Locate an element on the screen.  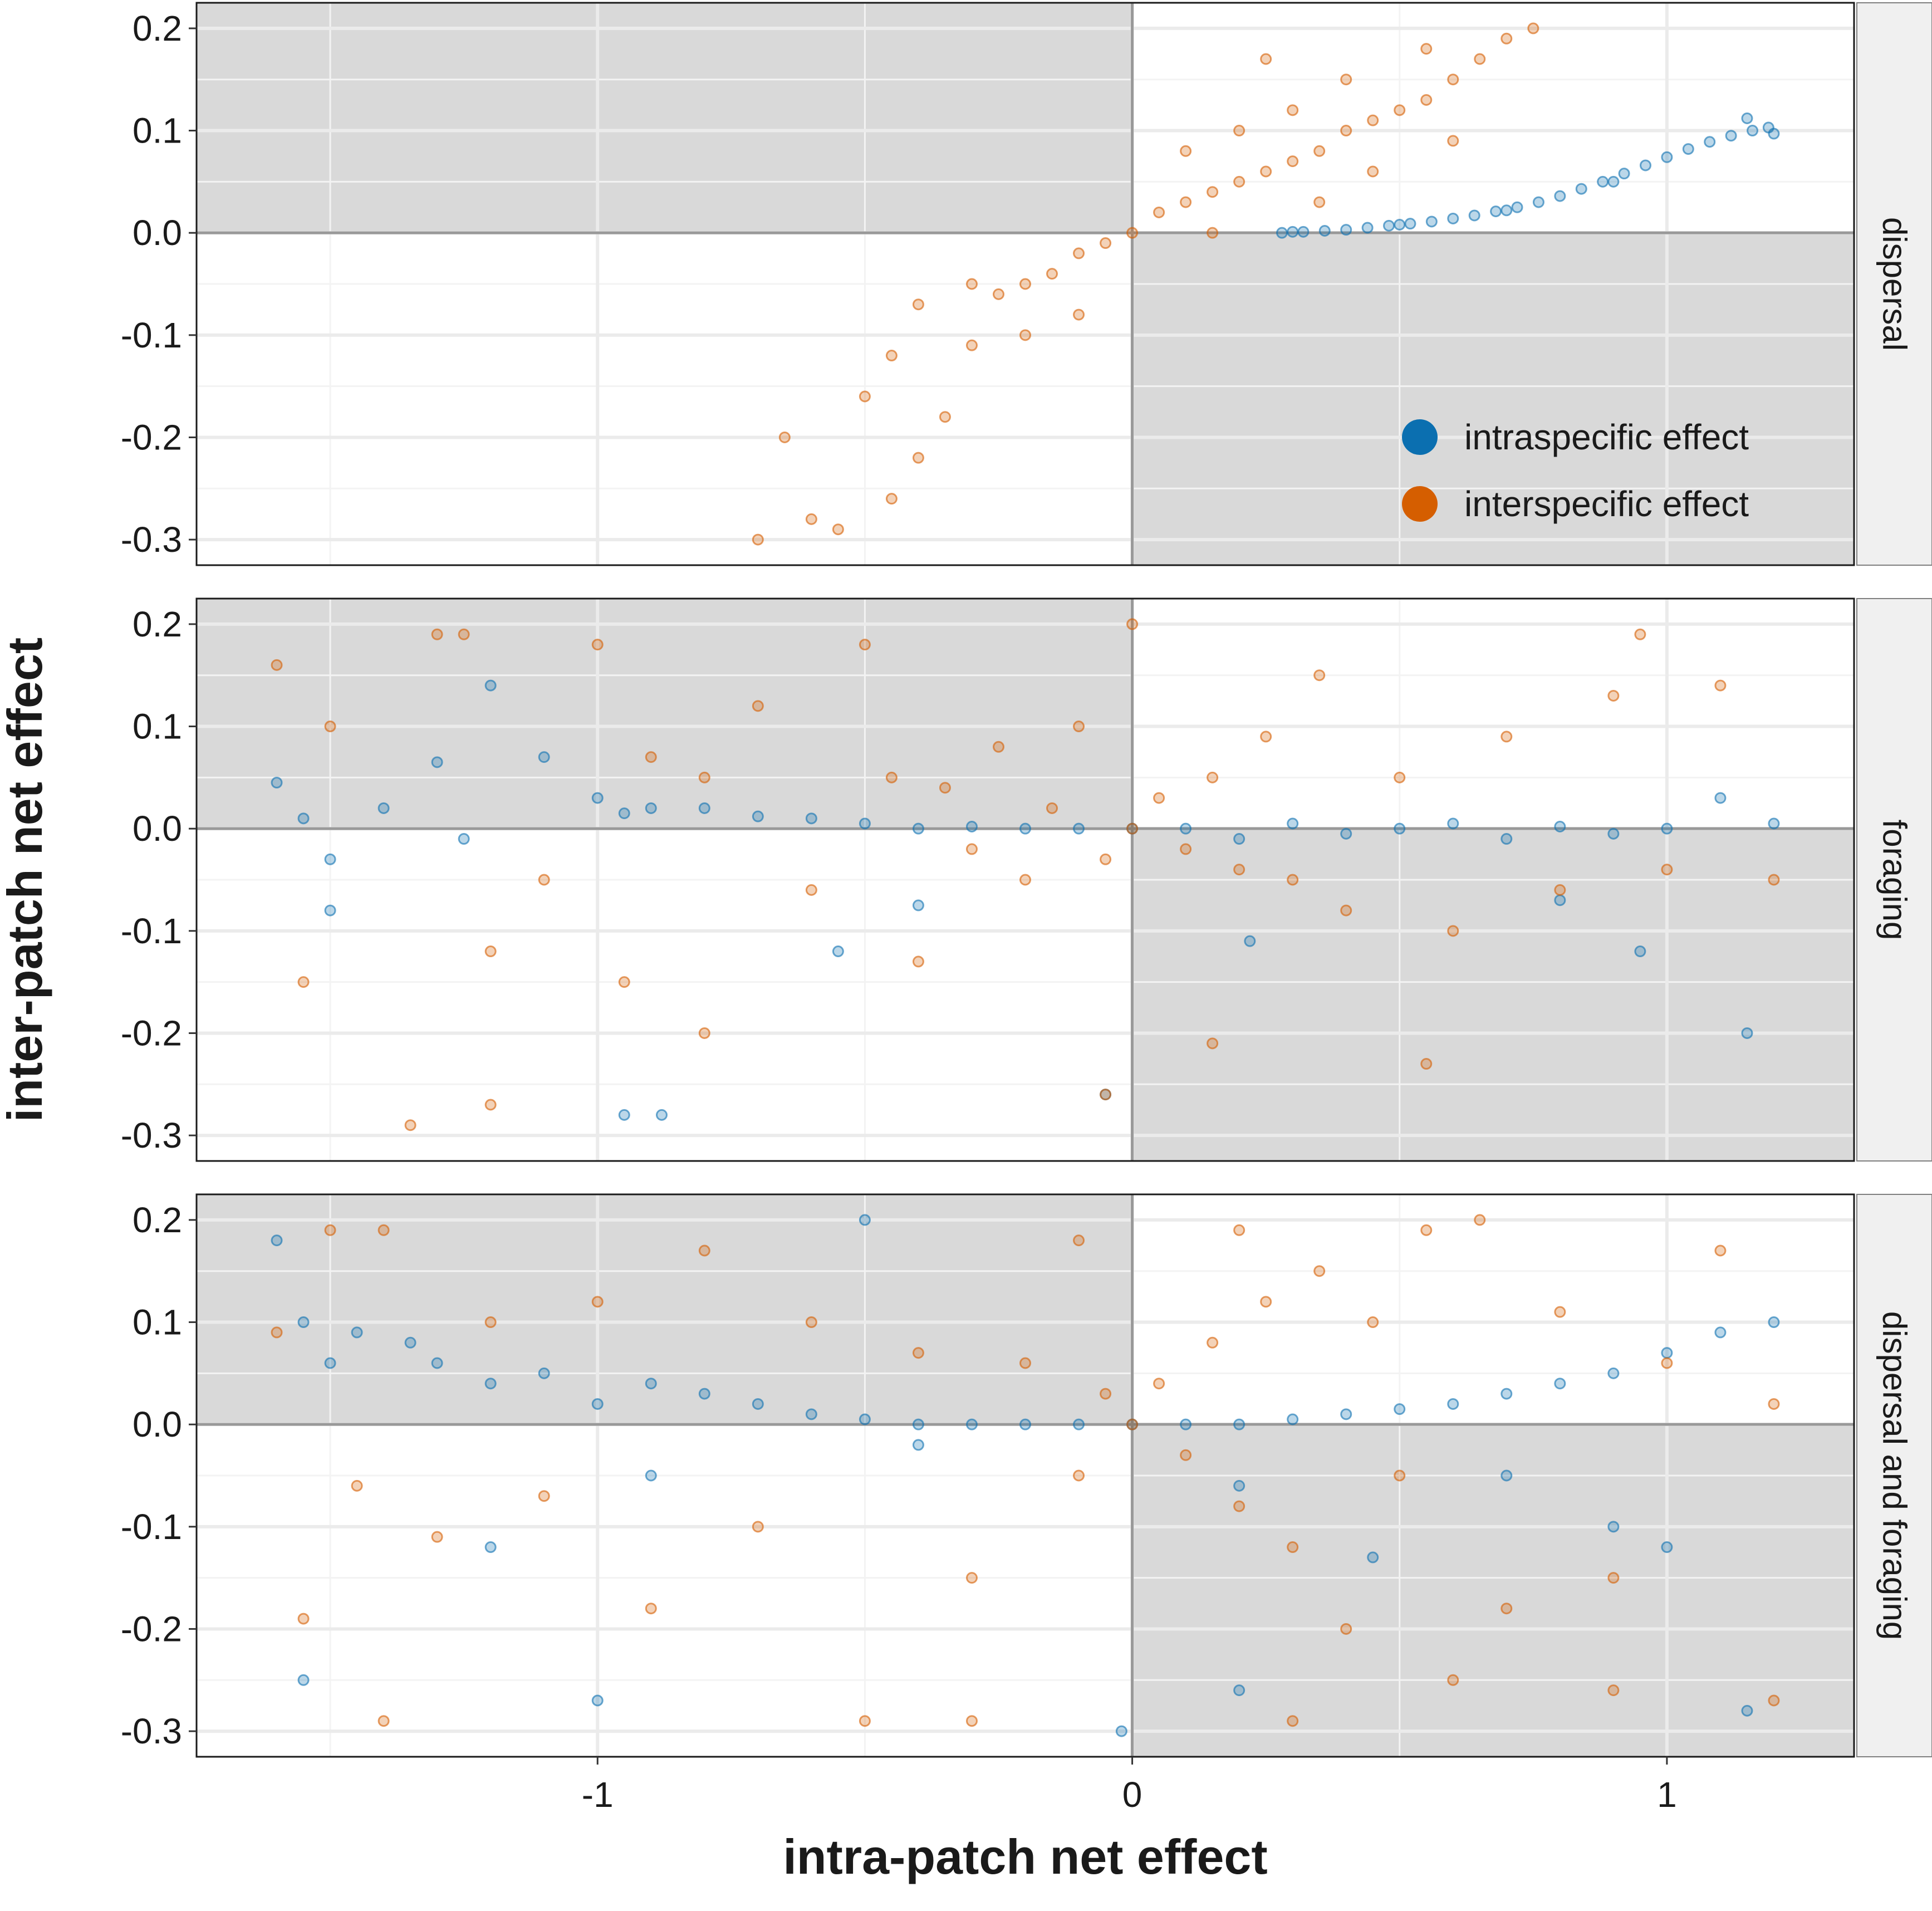
y-tick-label: 0.1 is located at coordinates (157, 1322).